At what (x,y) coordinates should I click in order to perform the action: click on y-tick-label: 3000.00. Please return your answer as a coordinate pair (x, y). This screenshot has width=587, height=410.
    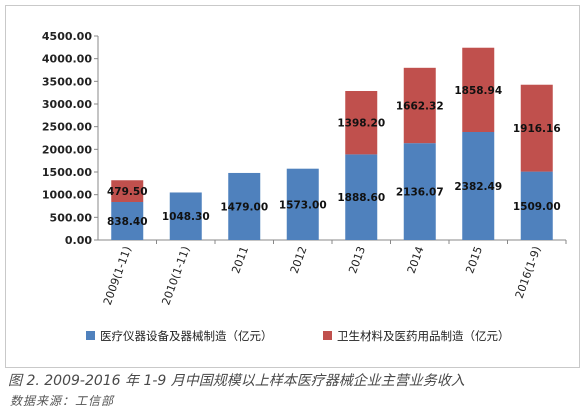
    Looking at the image, I should click on (67, 104).